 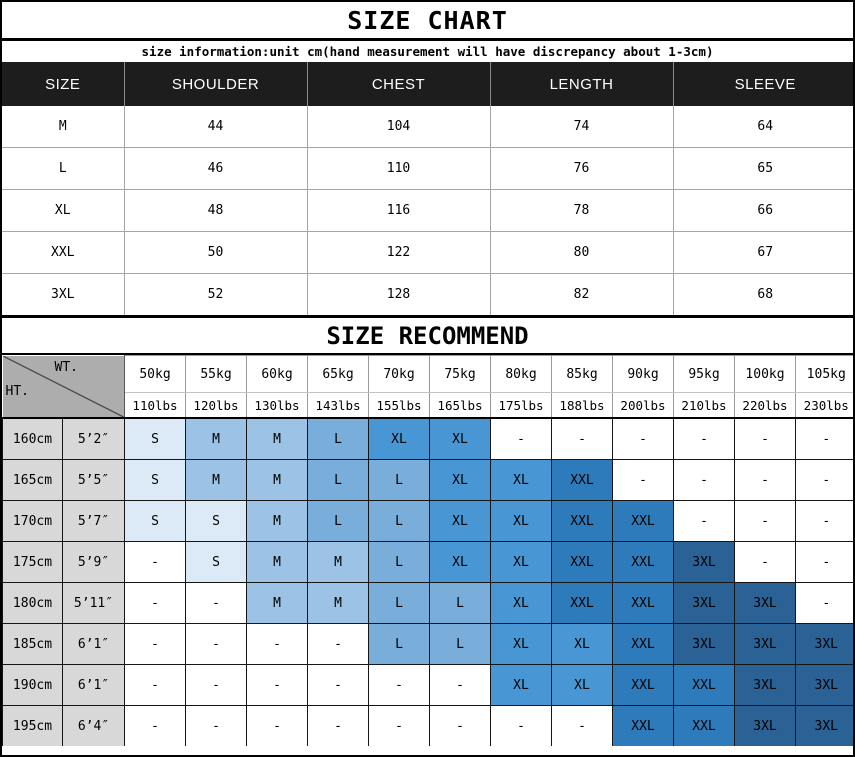 I want to click on measure-value: 50, so click(x=215, y=252).